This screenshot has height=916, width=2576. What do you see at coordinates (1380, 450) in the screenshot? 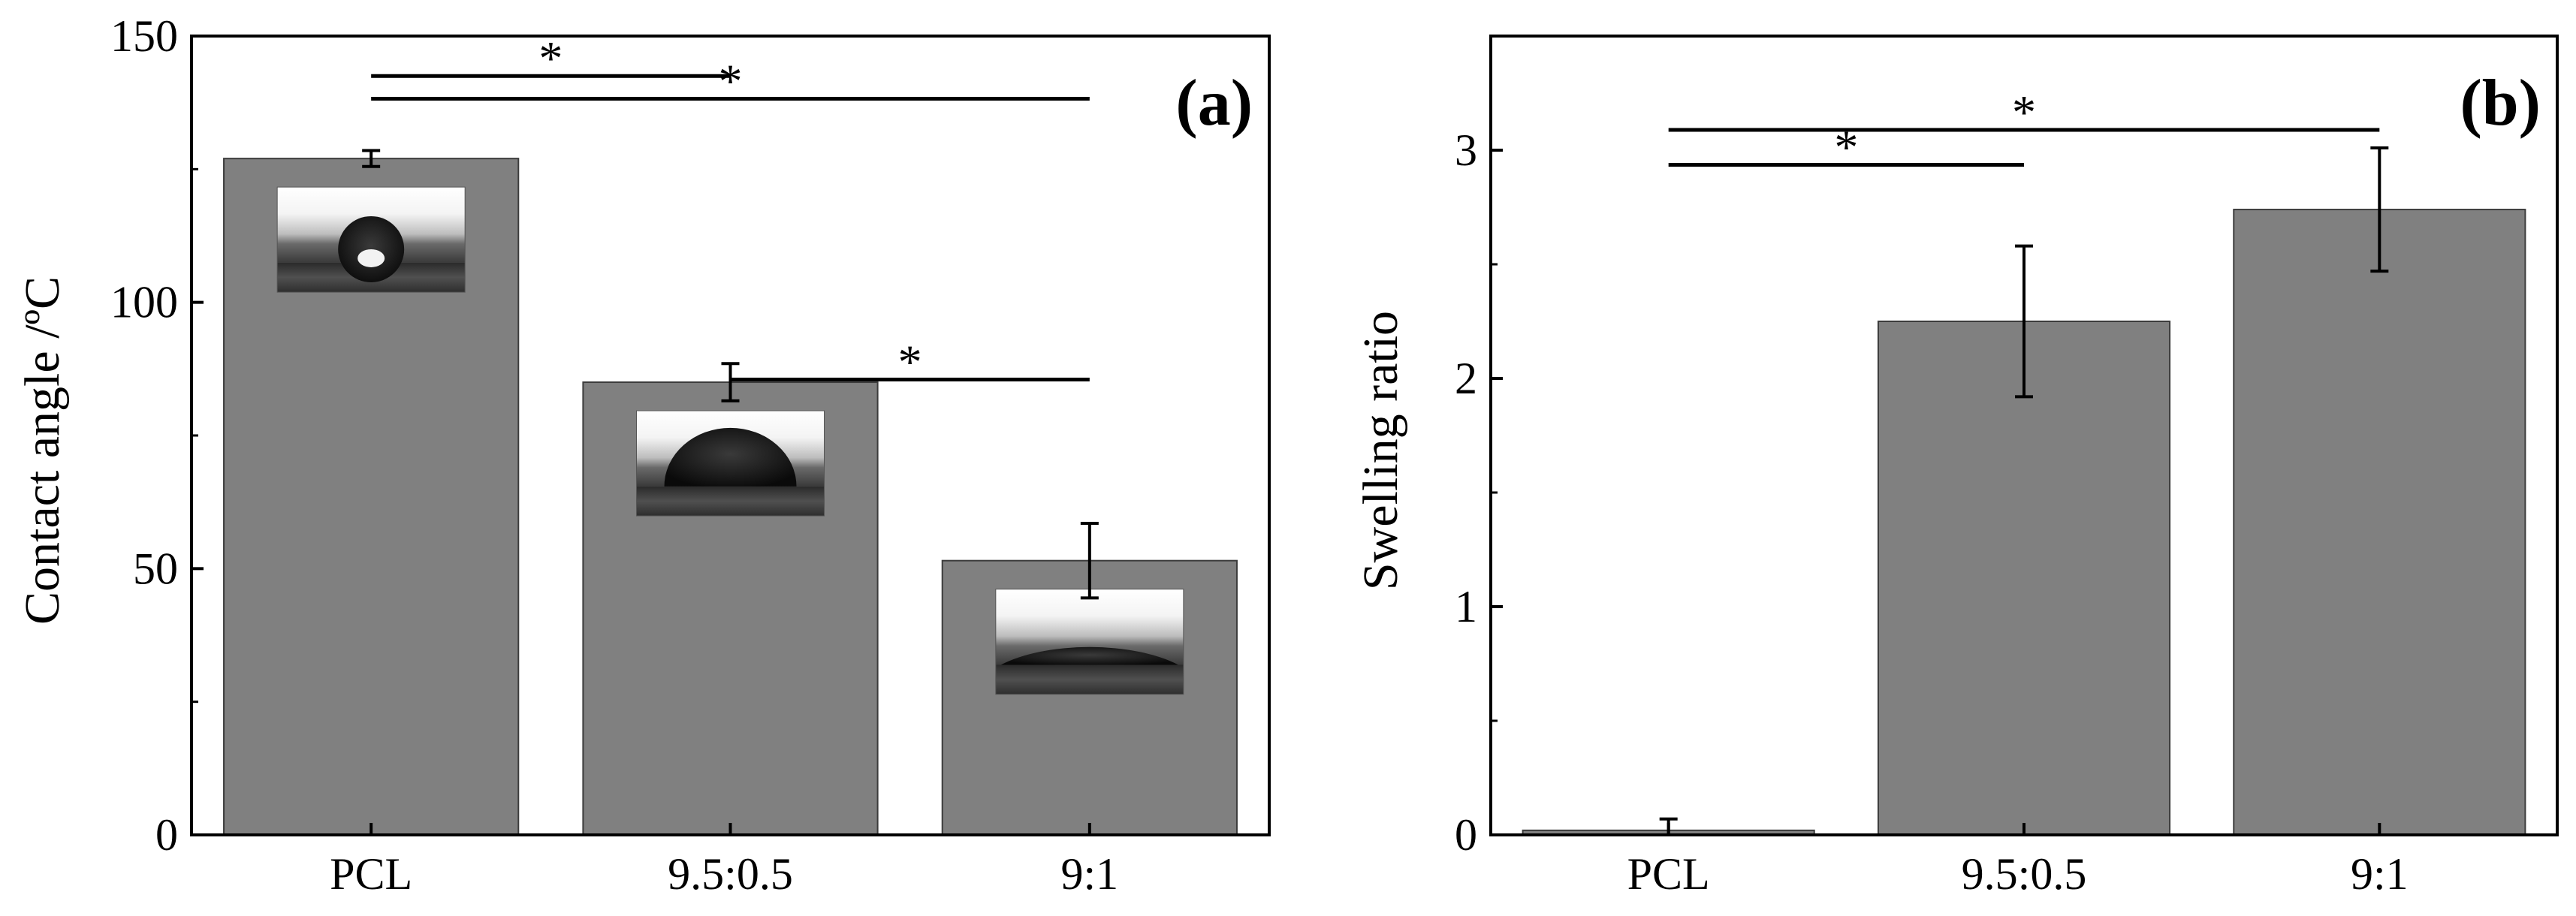
I see `y-axis-title: Swelling ratio` at bounding box center [1380, 450].